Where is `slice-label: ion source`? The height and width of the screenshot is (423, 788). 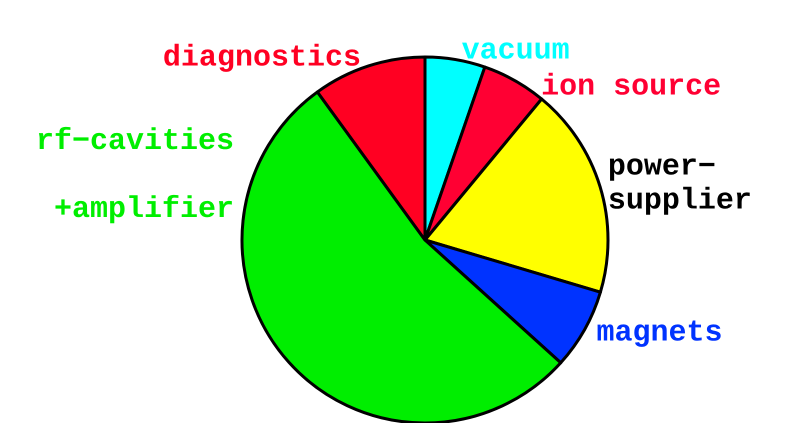
slice-label: ion source is located at coordinates (631, 87).